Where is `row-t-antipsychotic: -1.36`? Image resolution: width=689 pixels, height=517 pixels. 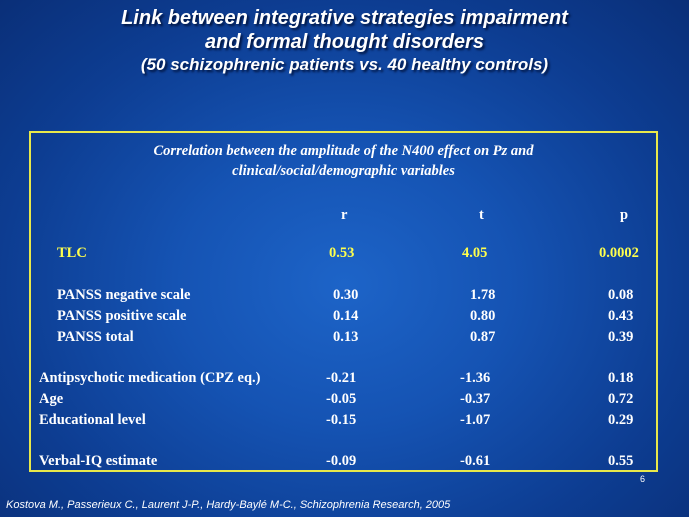 row-t-antipsychotic: -1.36 is located at coordinates (475, 378).